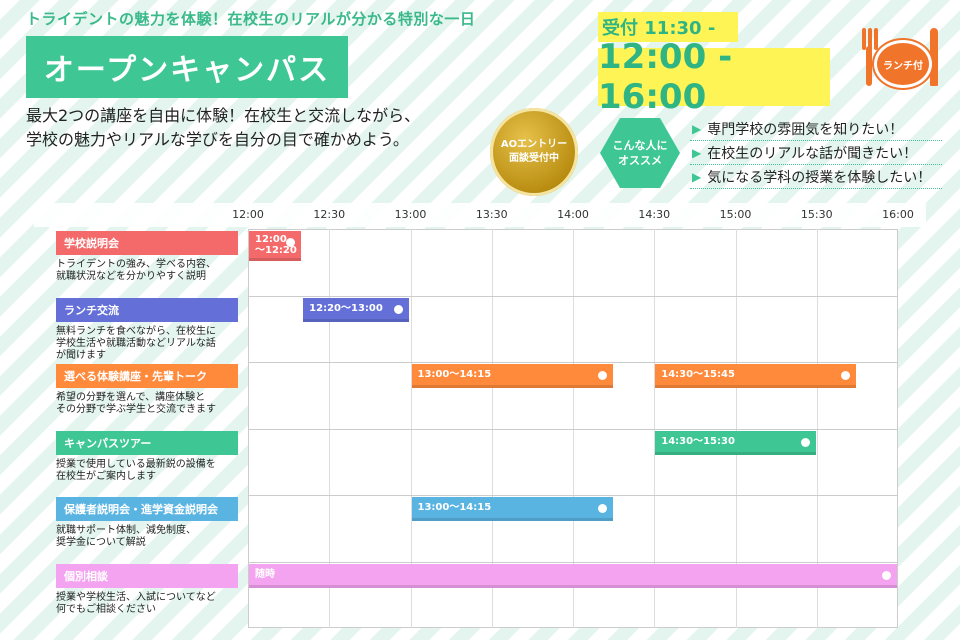 The image size is (960, 640). I want to click on recommend-badge: こんな人に オススメ, so click(640, 153).